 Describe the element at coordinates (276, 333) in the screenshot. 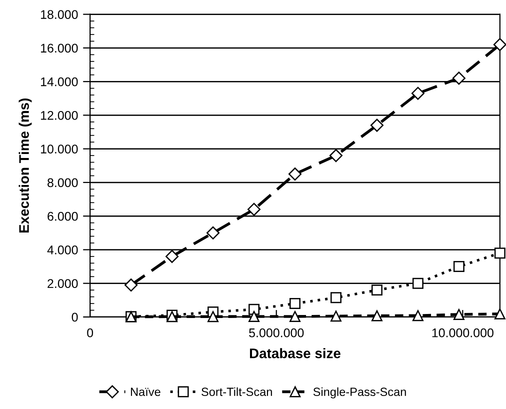

I see `x-tick-label: 5.000.000` at that location.